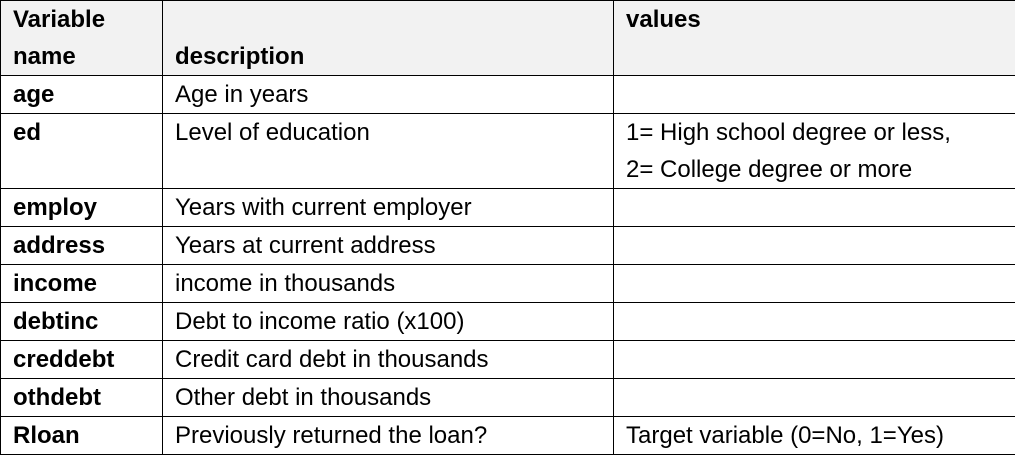 The height and width of the screenshot is (460, 1015). I want to click on variable-header-line2: name, so click(44, 56).